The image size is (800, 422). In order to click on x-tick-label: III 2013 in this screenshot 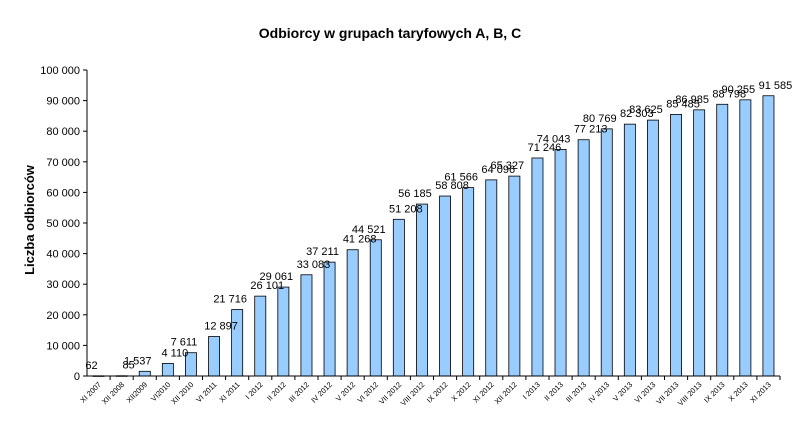, I will do `click(576, 392)`.